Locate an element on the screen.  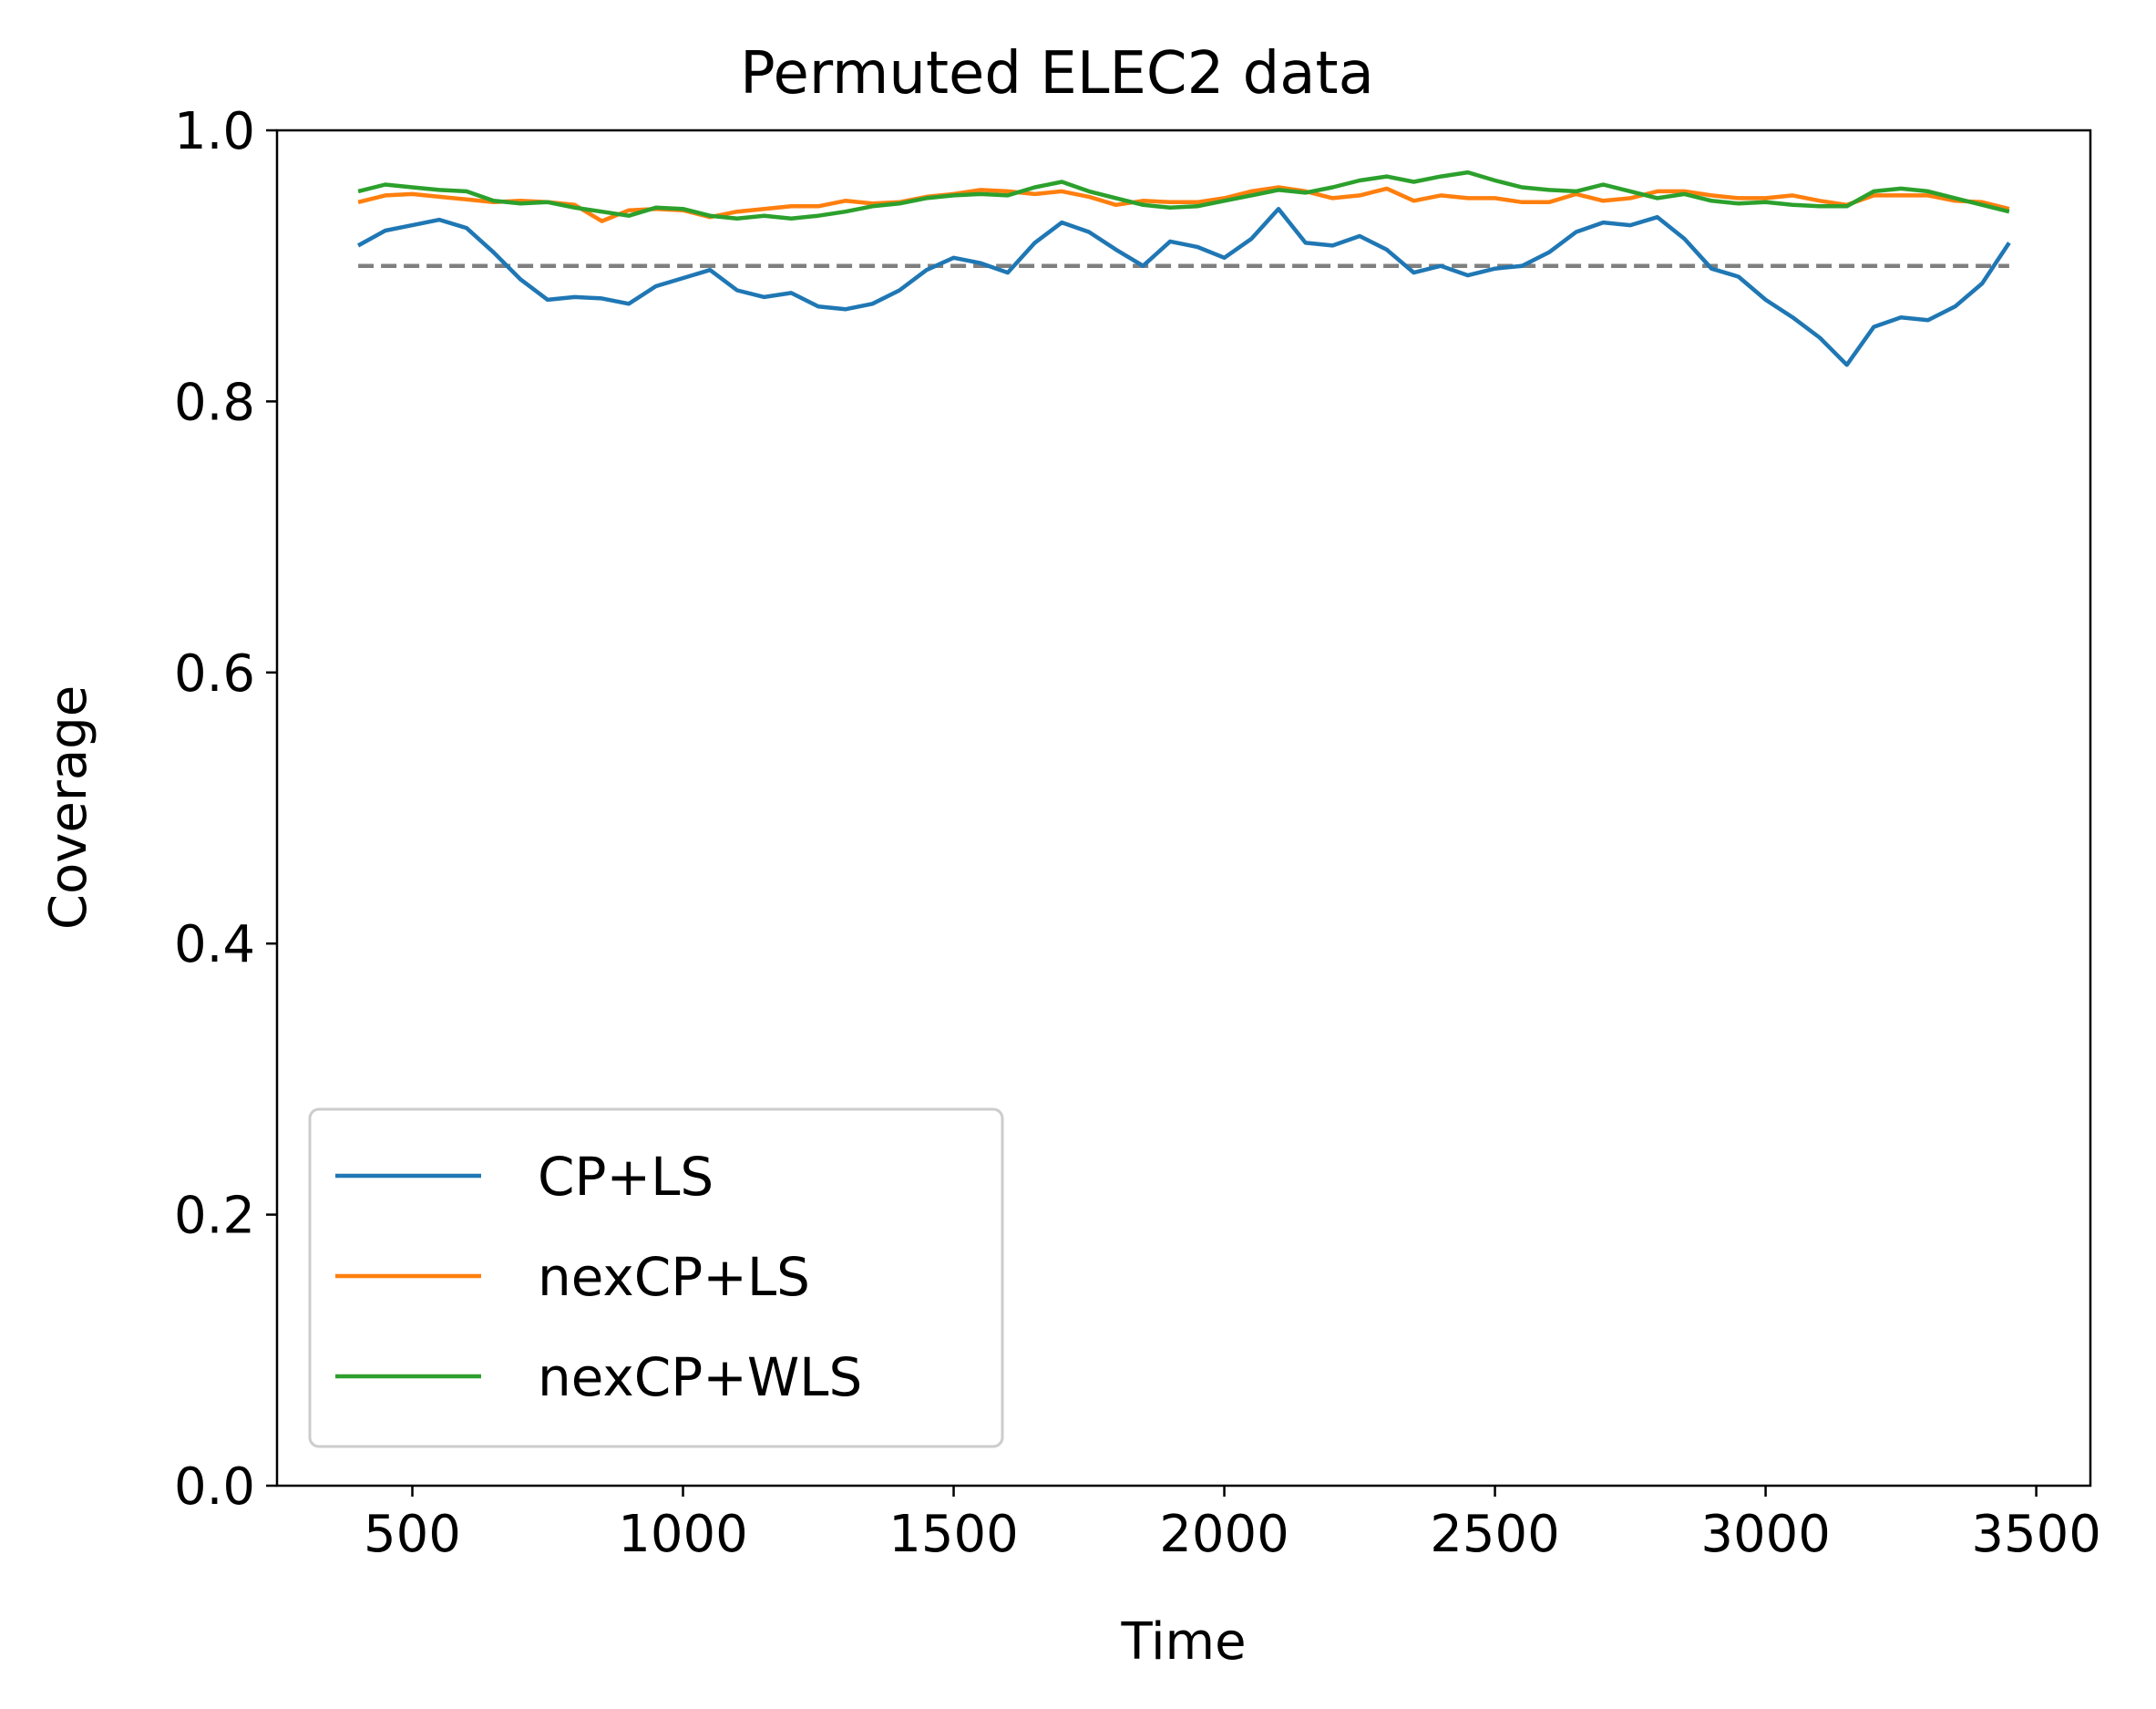
y-tick-label: 0.2 is located at coordinates (214, 1216).